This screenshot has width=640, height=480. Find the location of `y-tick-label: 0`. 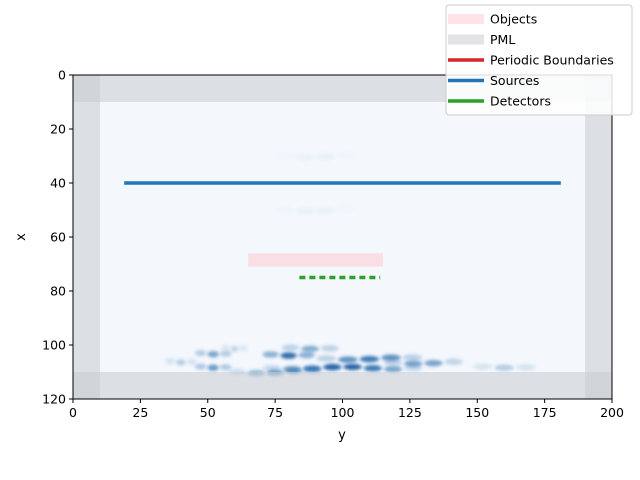

y-tick-label: 0 is located at coordinates (62, 75).